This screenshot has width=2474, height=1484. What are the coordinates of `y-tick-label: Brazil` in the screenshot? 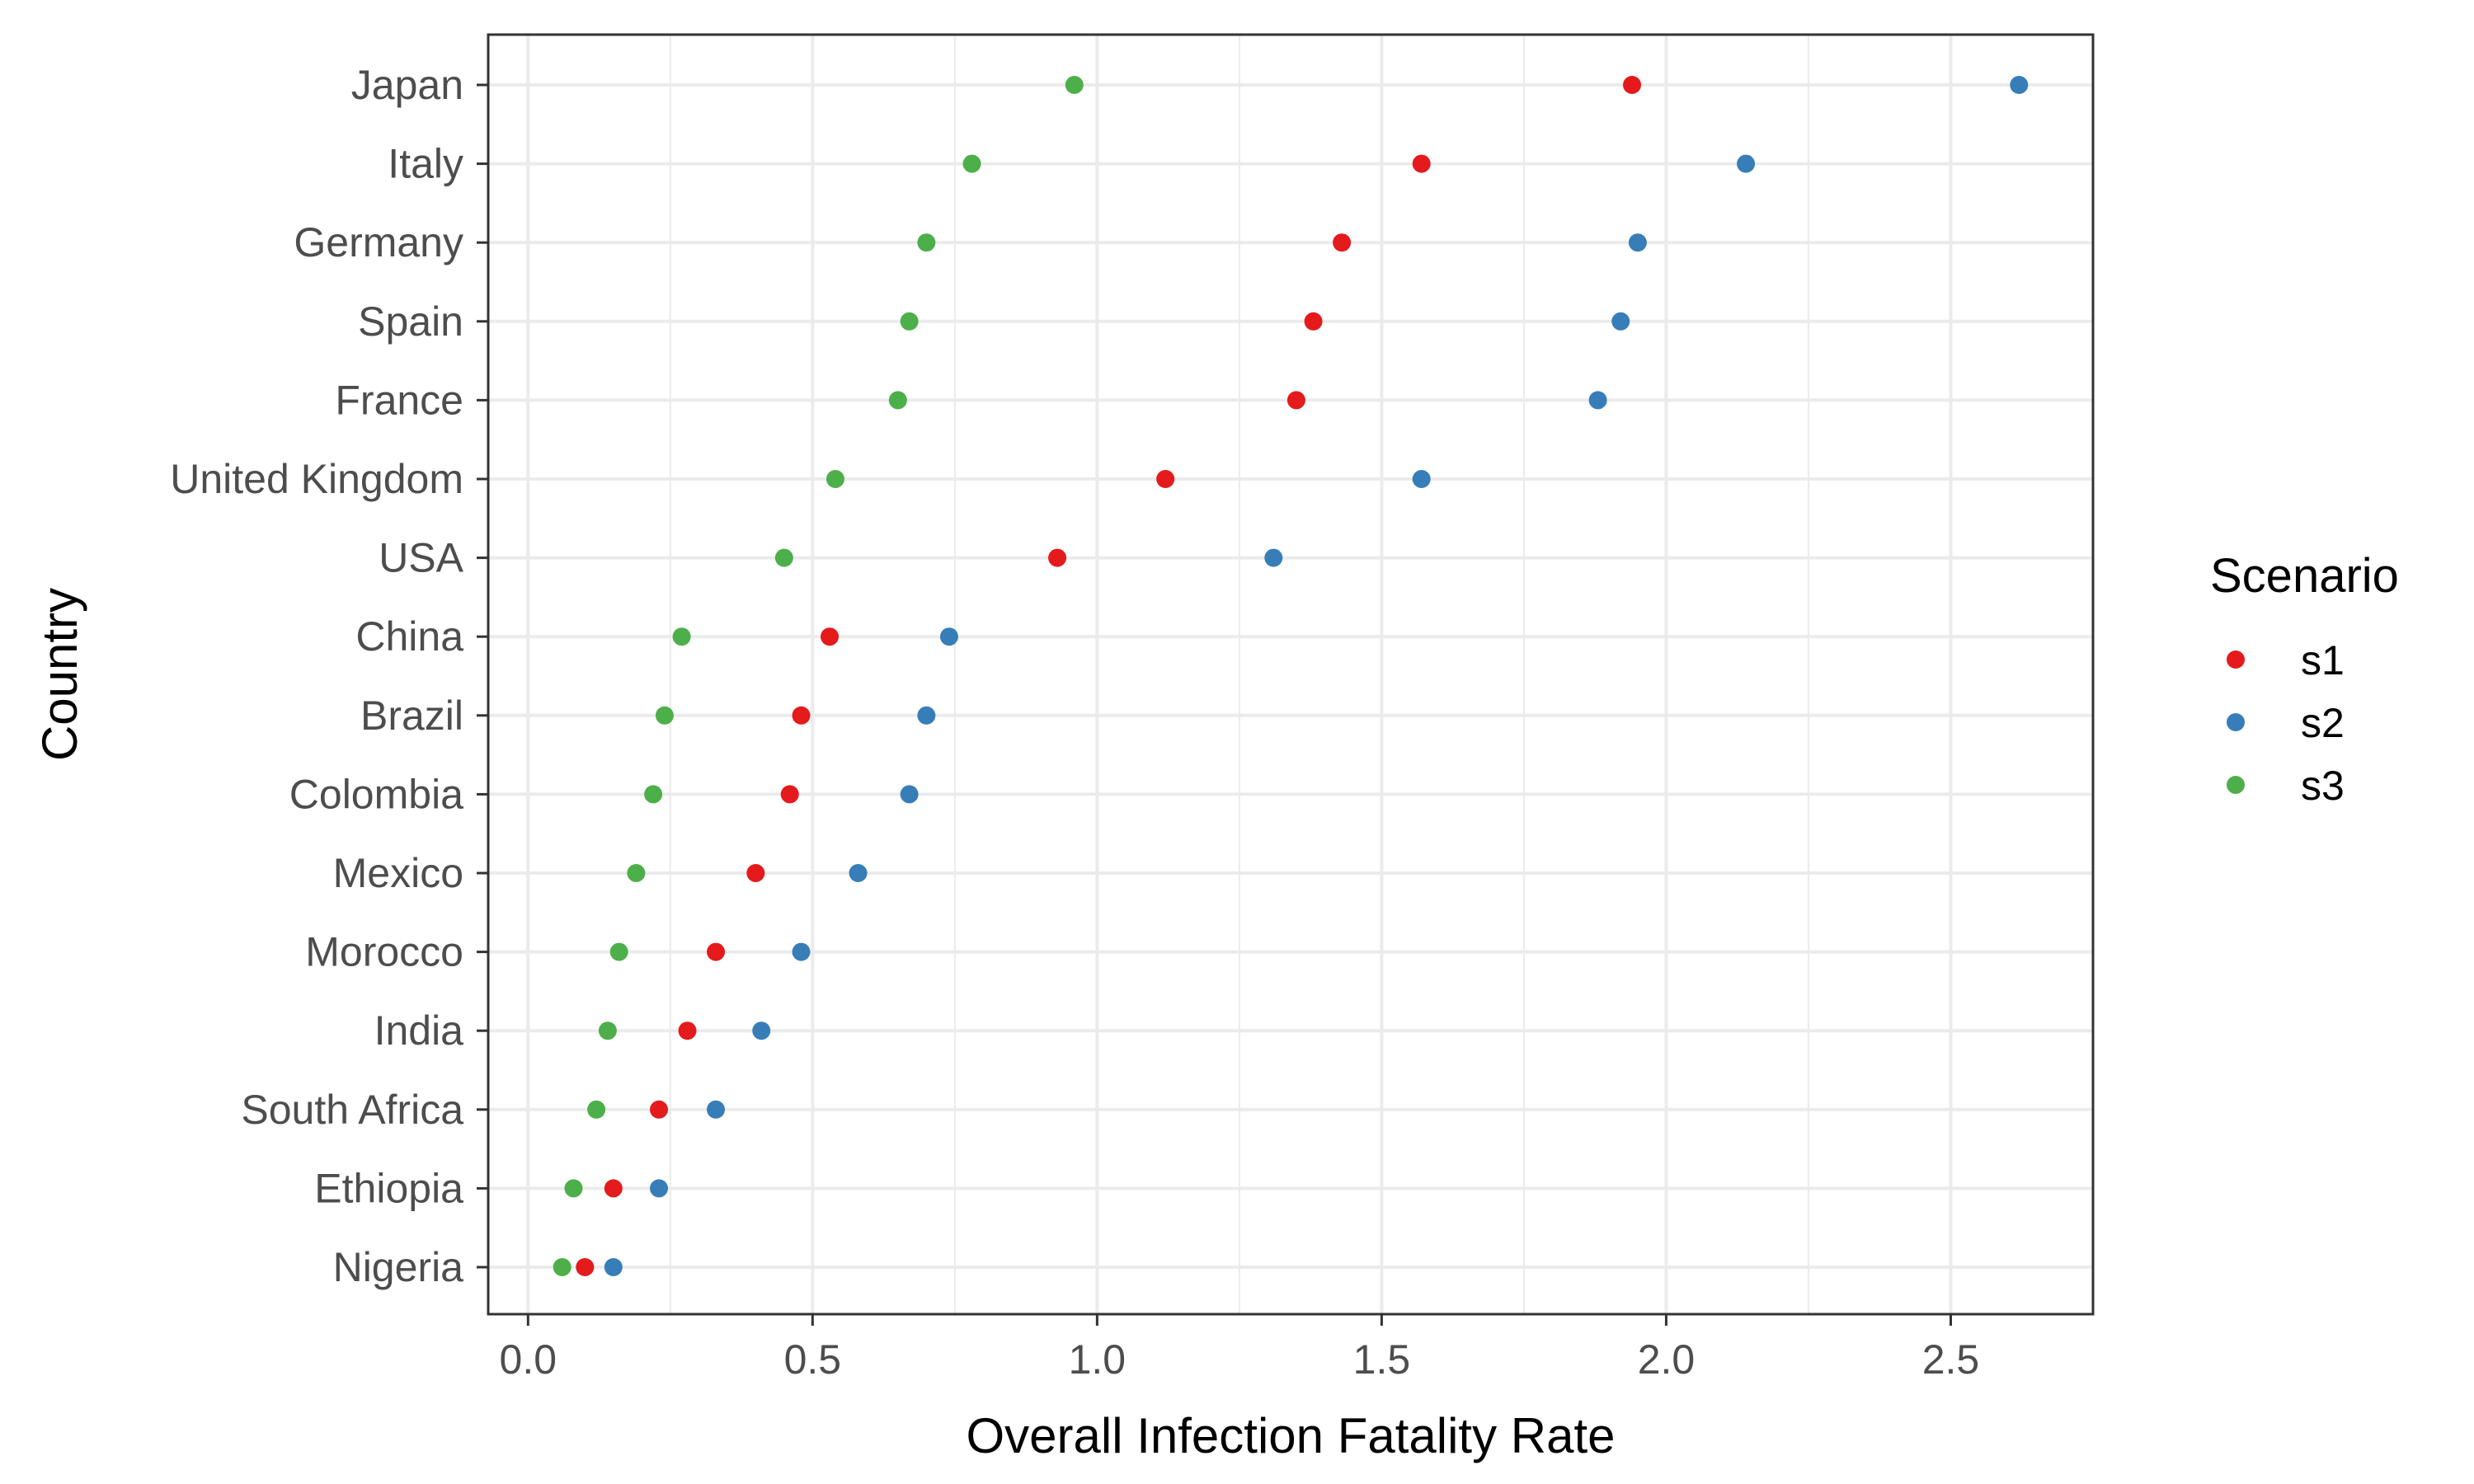 It's located at (411, 716).